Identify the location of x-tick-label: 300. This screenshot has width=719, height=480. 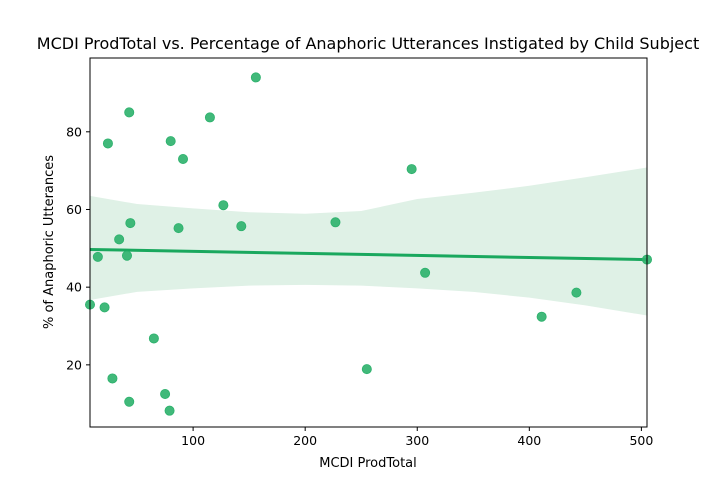
(417, 440).